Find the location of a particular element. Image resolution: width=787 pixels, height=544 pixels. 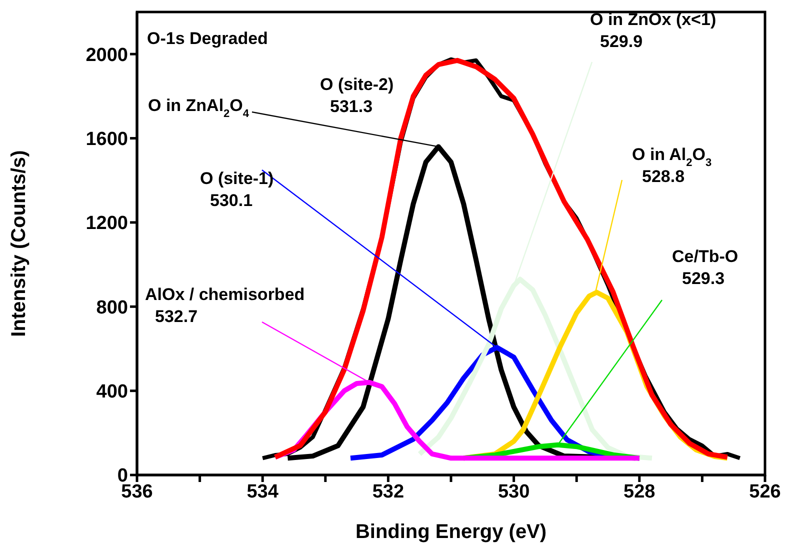

x-axis-title: Binding Energy (eV) is located at coordinates (451, 532).